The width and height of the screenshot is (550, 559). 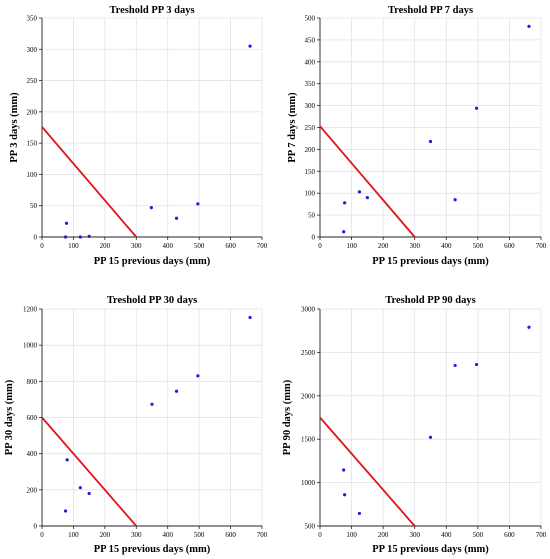 What do you see at coordinates (320, 246) in the screenshot?
I see `chart-2-x-tick-label: 0` at bounding box center [320, 246].